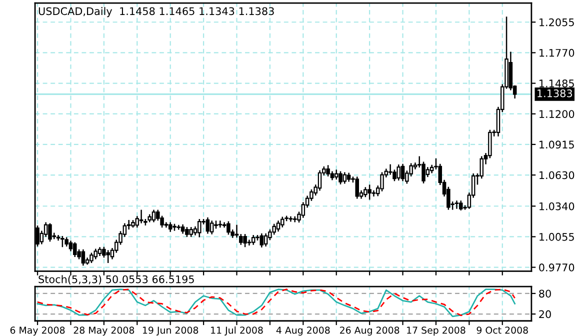 The width and height of the screenshot is (584, 336). What do you see at coordinates (170, 331) in the screenshot?
I see `x-tick-label: 19 Jun 2008` at bounding box center [170, 331].